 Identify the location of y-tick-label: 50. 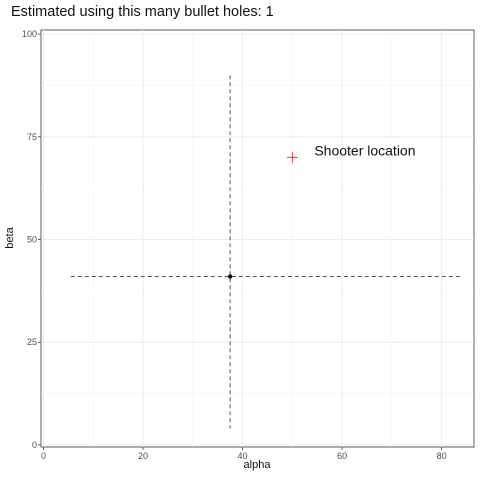
(32, 240).